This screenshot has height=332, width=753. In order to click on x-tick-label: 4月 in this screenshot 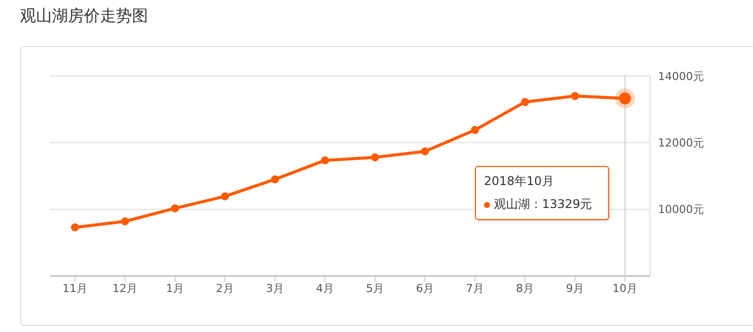, I will do `click(325, 288)`.